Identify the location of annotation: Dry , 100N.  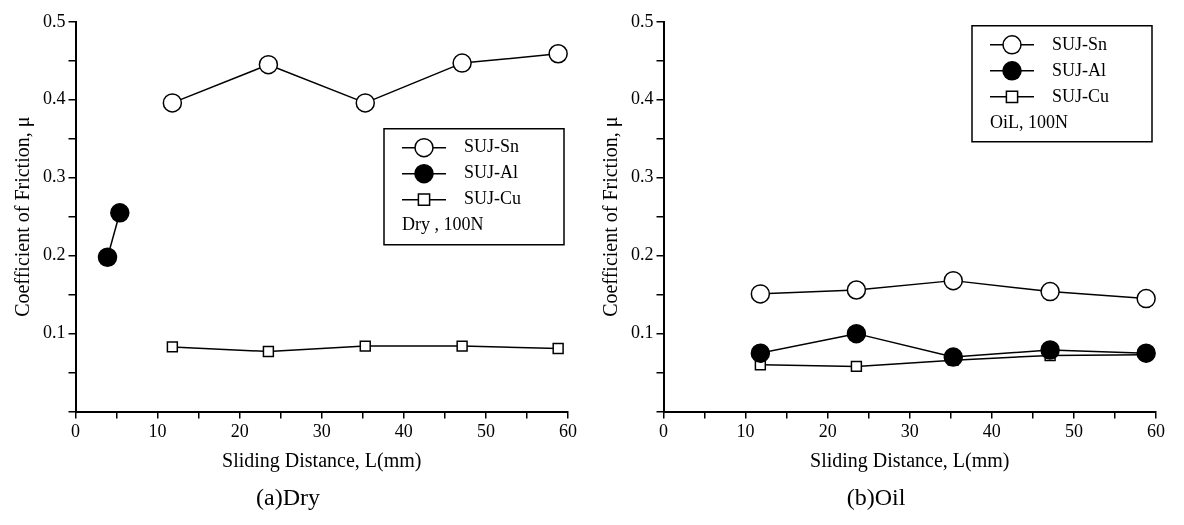
(443, 224).